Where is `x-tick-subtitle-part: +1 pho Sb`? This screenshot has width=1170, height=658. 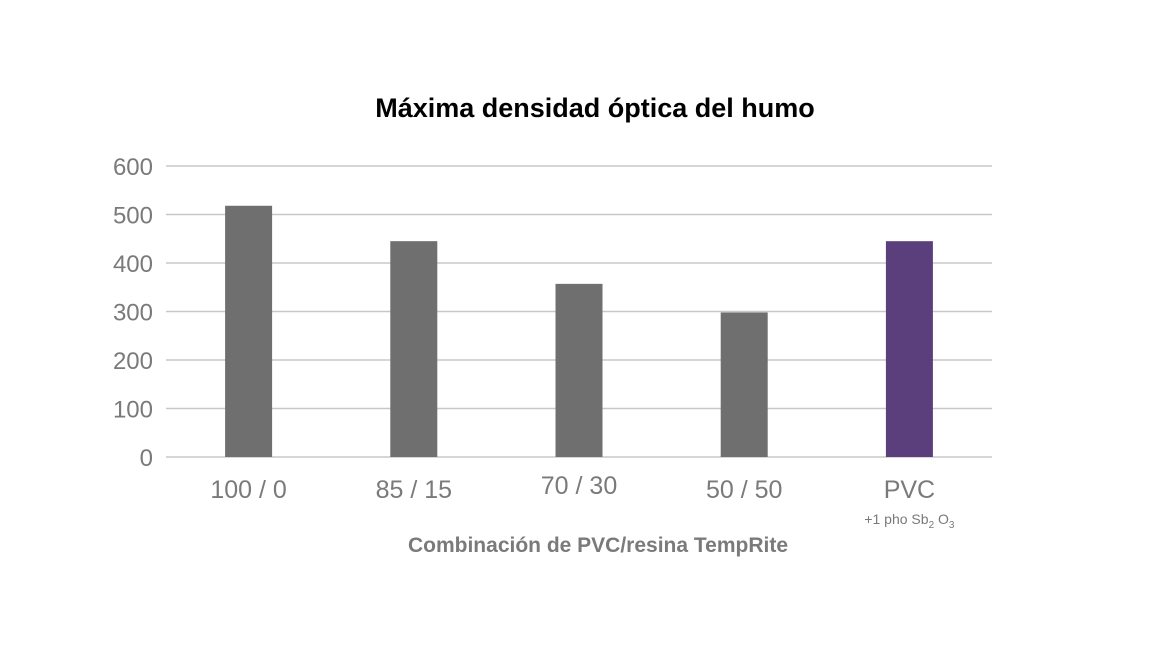
x-tick-subtitle-part: +1 pho Sb is located at coordinates (896, 519).